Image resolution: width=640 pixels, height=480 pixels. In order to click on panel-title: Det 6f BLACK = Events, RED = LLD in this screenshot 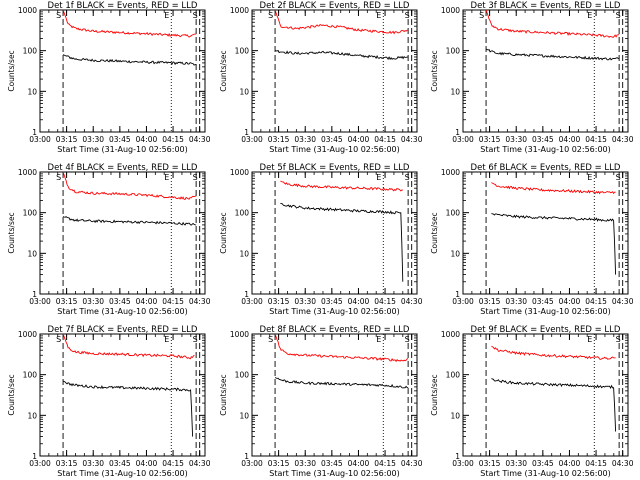, I will do `click(546, 168)`.